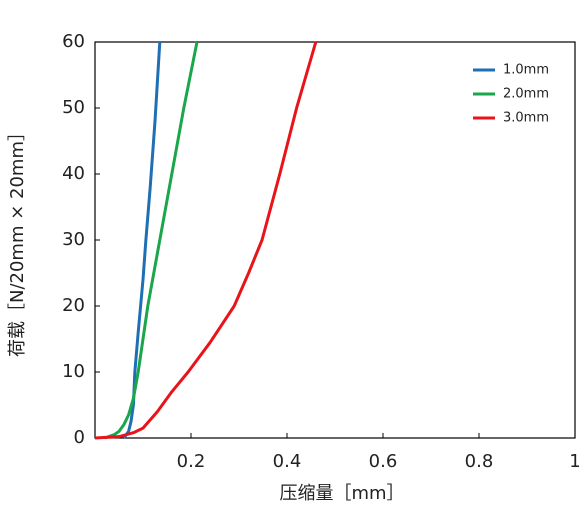  Describe the element at coordinates (287, 461) in the screenshot. I see `x-tick-label: 0.4` at that location.